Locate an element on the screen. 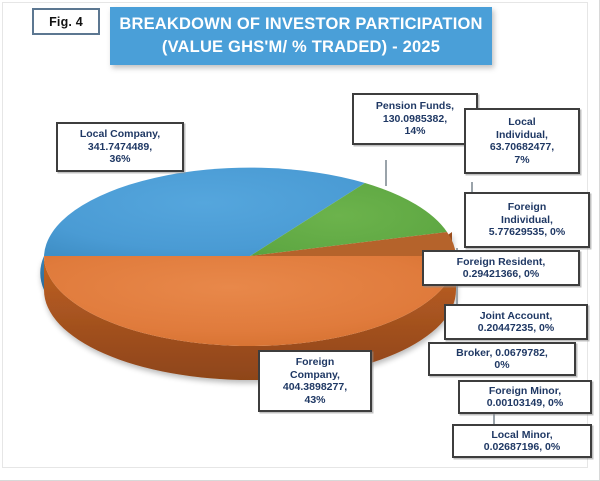  leader-line-local-minor is located at coordinates (494, 419).